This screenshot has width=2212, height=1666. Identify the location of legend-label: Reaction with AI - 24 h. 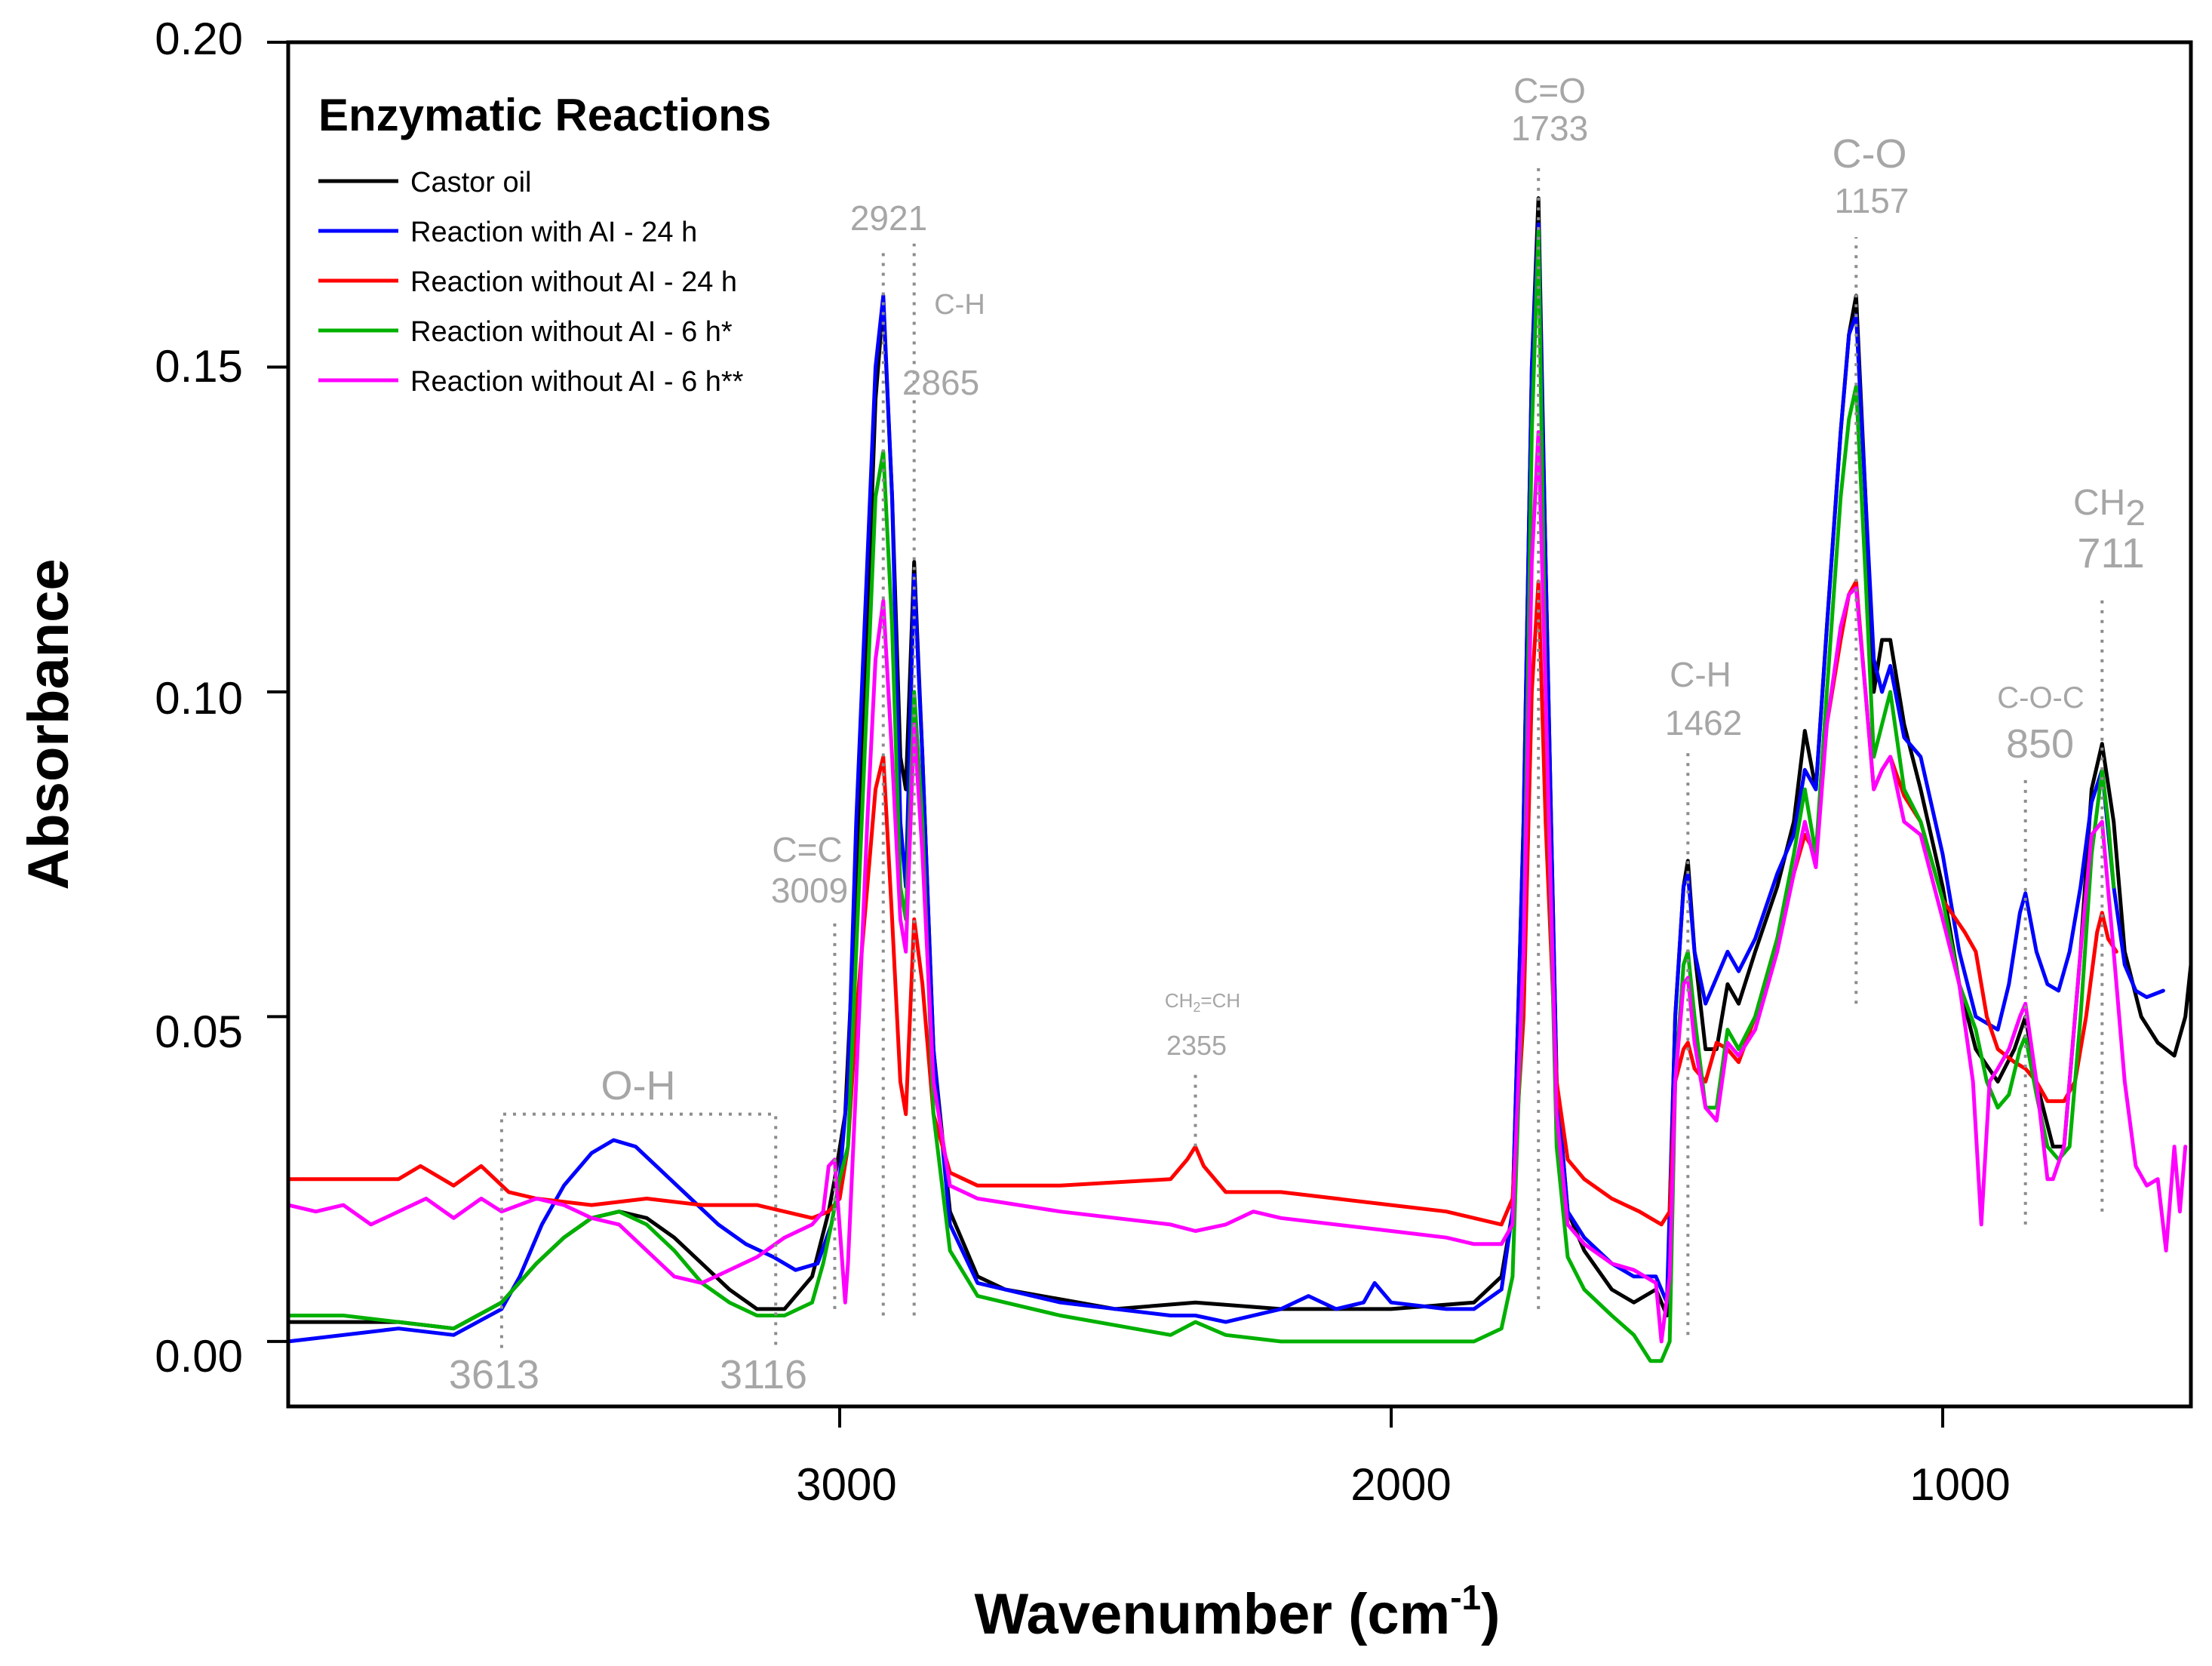
(553, 232).